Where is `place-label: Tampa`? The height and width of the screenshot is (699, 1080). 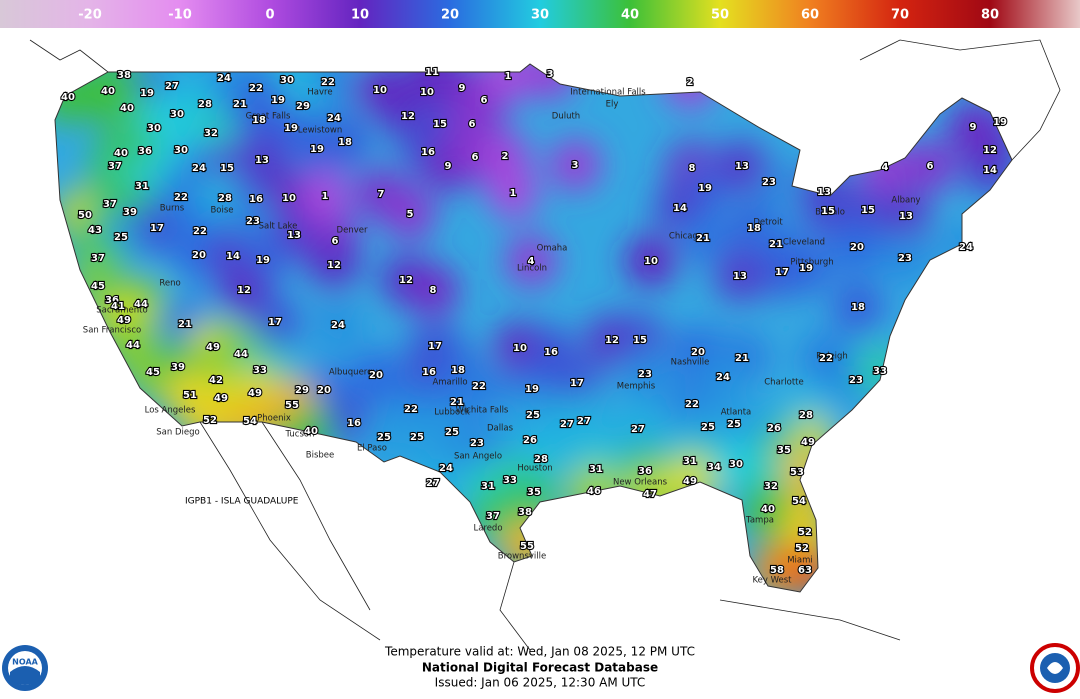 place-label: Tampa is located at coordinates (759, 521).